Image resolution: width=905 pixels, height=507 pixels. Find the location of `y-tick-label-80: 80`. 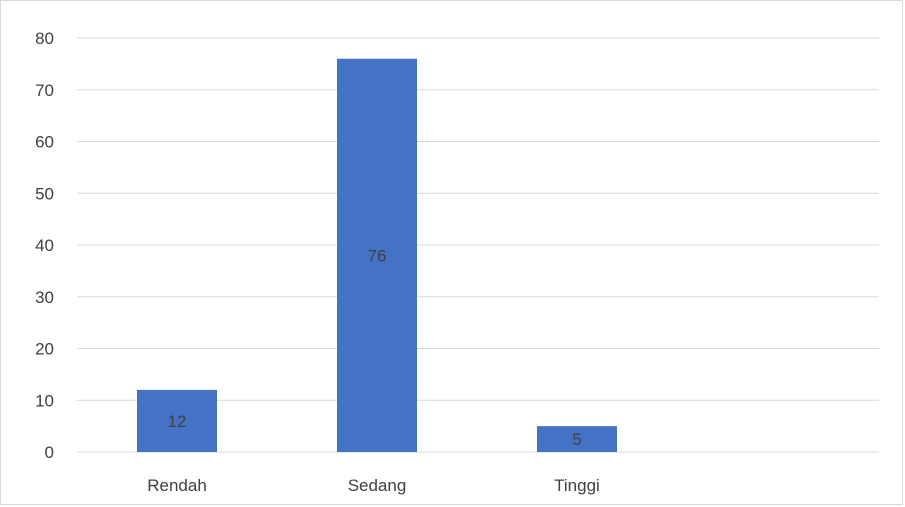

y-tick-label-80: 80 is located at coordinates (44, 38).